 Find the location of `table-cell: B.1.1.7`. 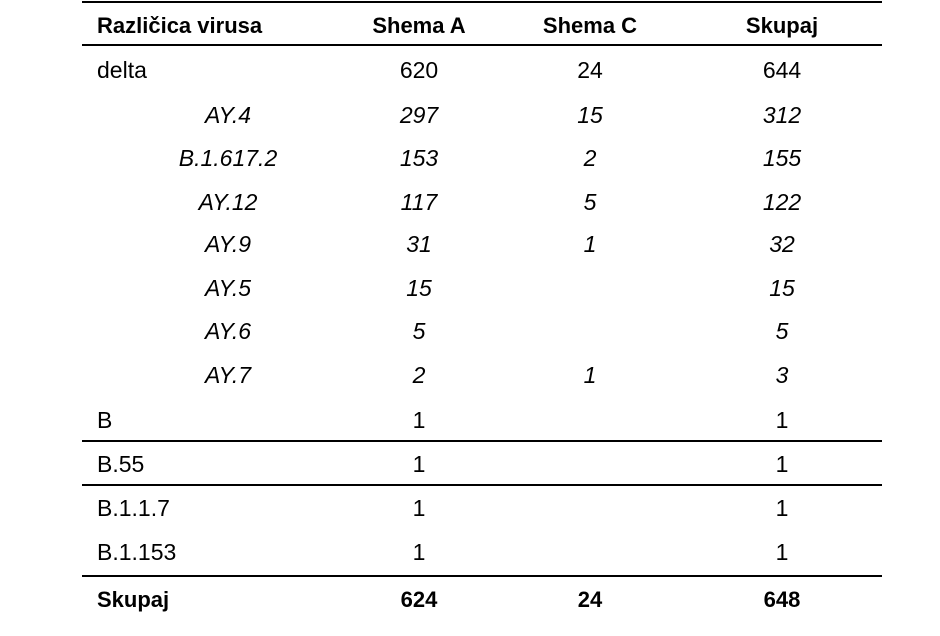

table-cell: B.1.1.7 is located at coordinates (133, 508).